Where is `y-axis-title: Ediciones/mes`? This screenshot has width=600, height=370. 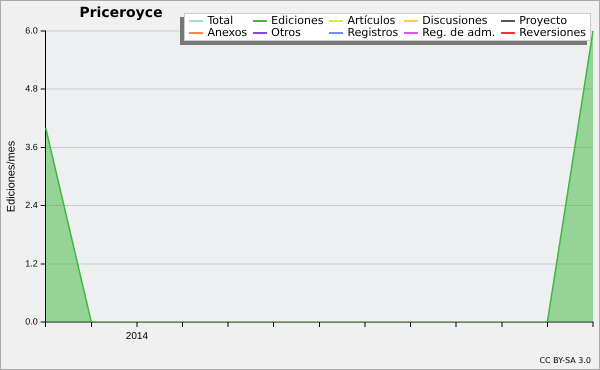 y-axis-title: Ediciones/mes is located at coordinates (12, 176).